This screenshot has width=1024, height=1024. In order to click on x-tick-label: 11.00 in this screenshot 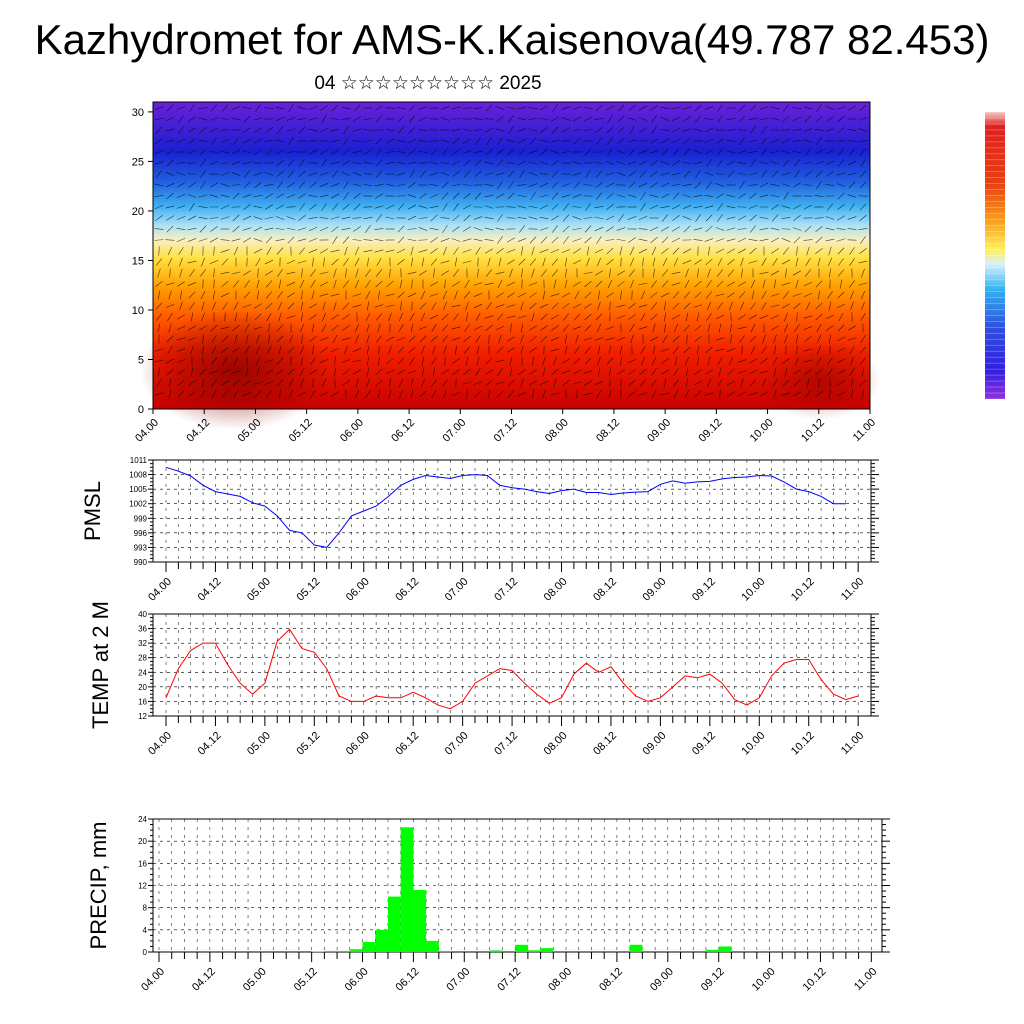, I will do `click(852, 743)`.